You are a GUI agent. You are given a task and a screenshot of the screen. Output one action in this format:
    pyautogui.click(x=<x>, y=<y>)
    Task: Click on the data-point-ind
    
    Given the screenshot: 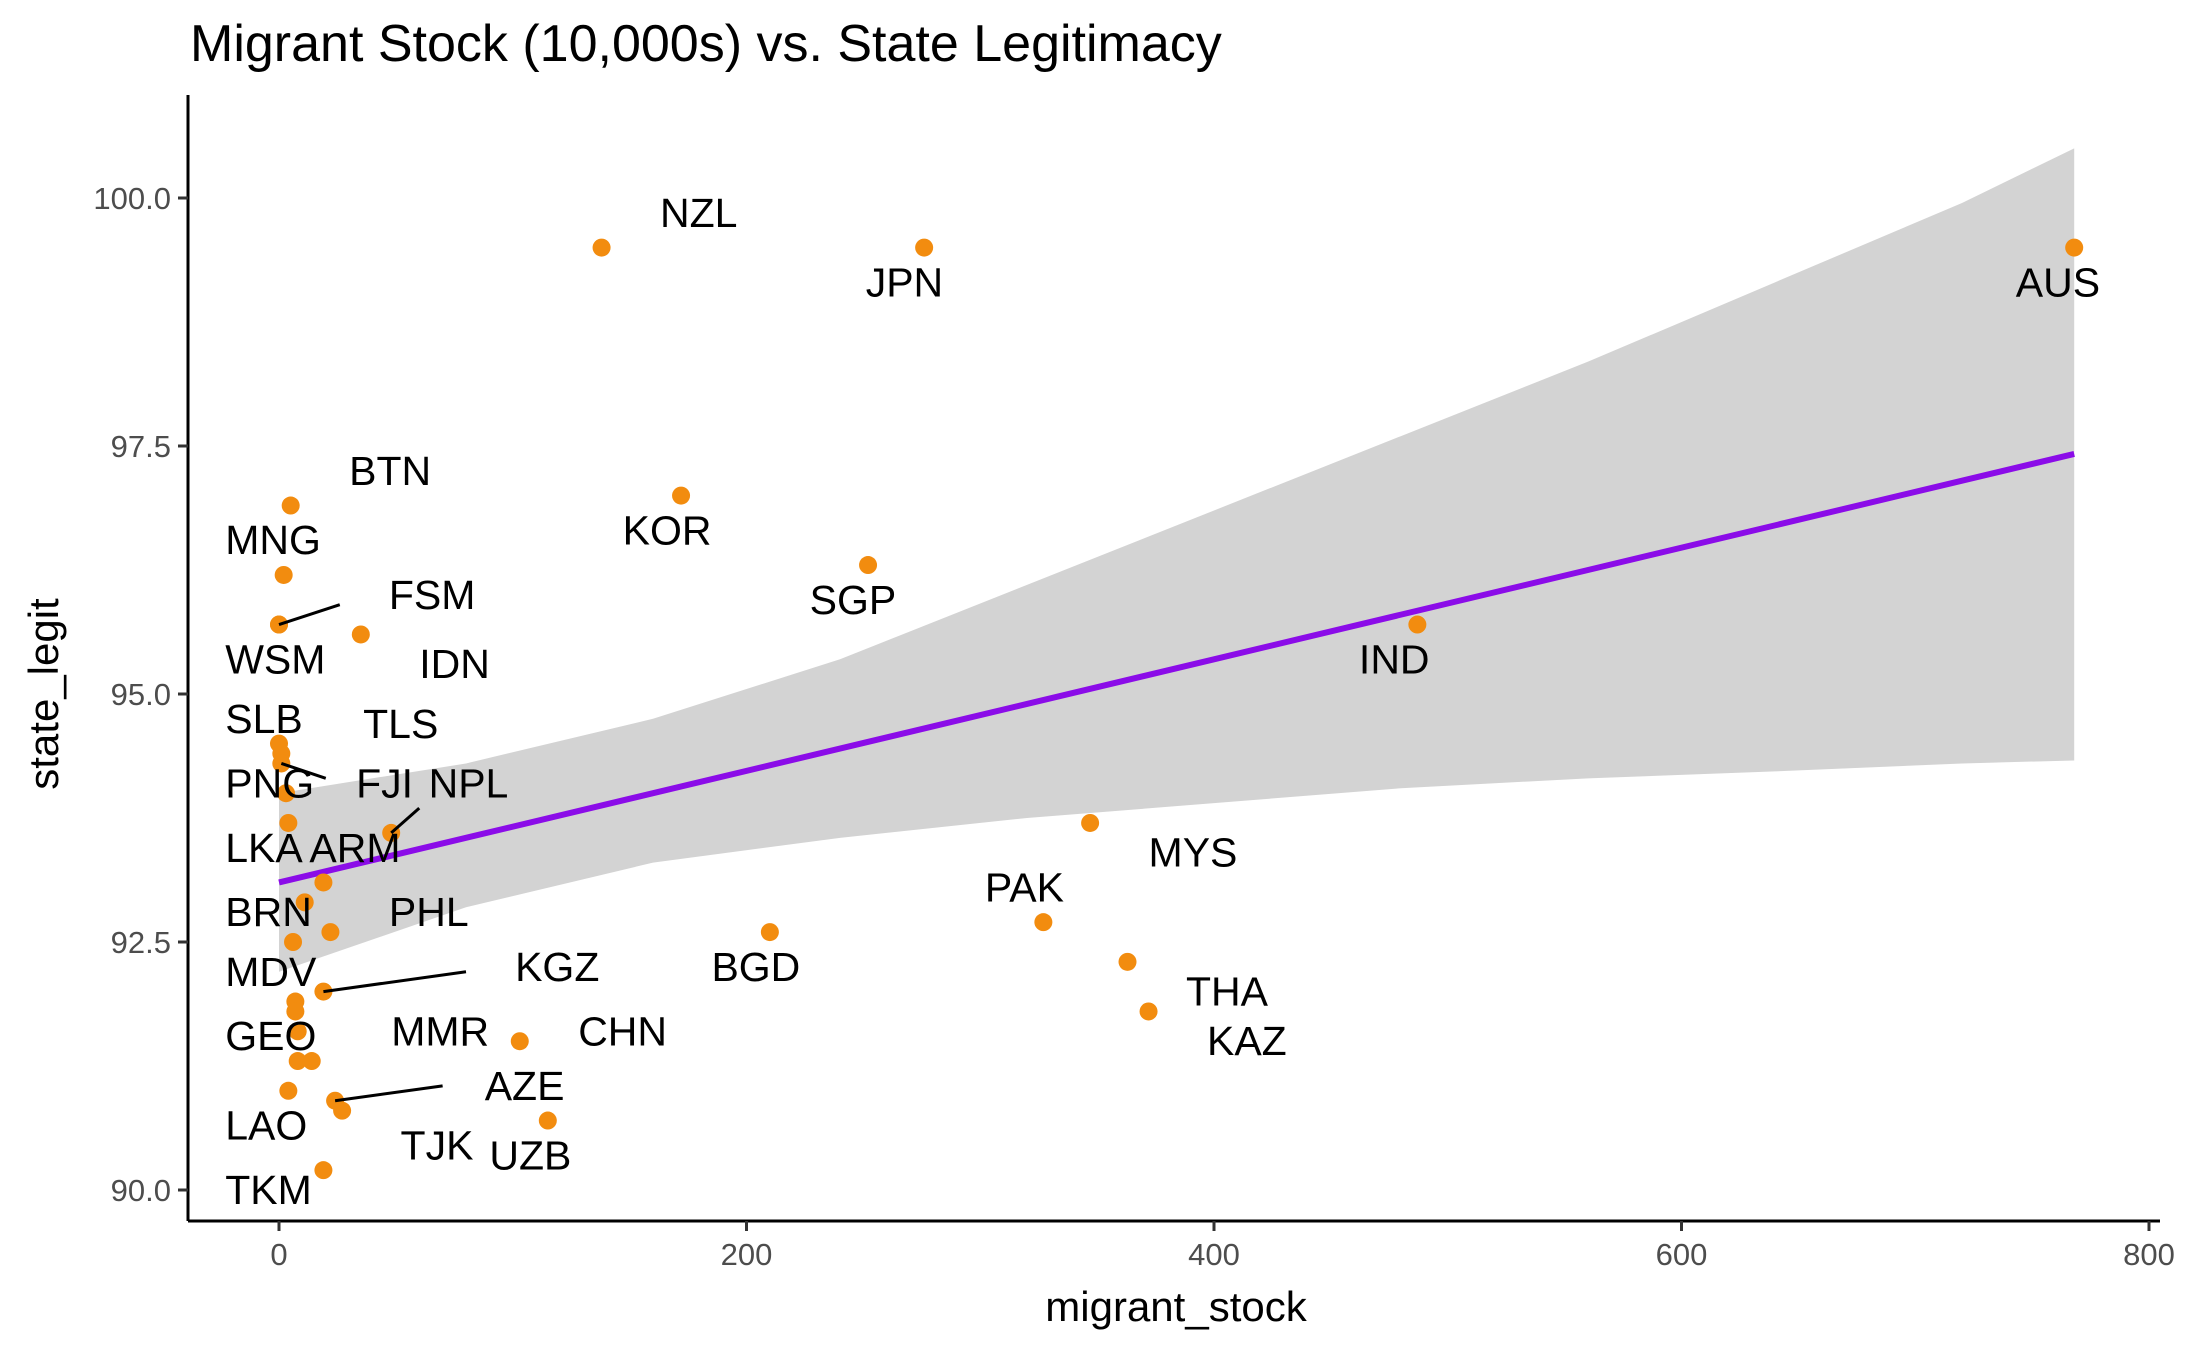 What is the action you would take?
    pyautogui.click(x=1417, y=624)
    